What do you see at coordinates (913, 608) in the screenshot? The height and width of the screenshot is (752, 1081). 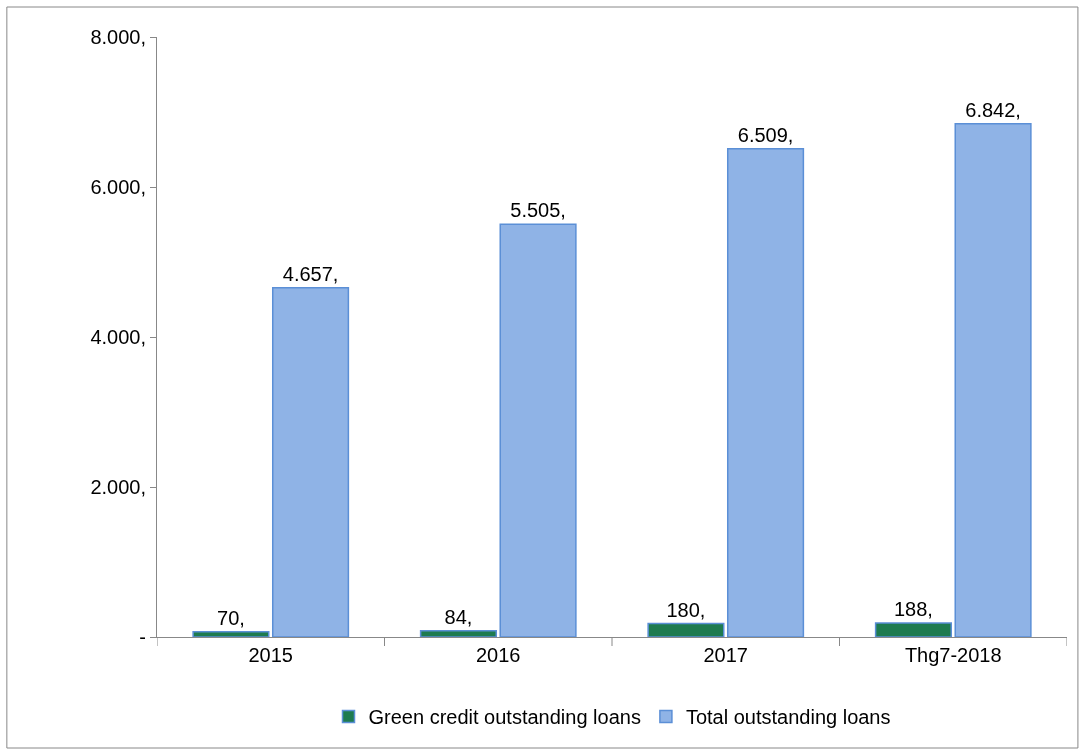 I see `data-label: 188,` at bounding box center [913, 608].